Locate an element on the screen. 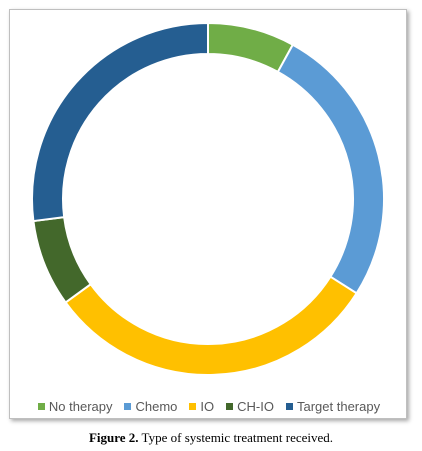 This screenshot has width=422, height=451. legend-item-no-therapy: No therapy is located at coordinates (75, 406).